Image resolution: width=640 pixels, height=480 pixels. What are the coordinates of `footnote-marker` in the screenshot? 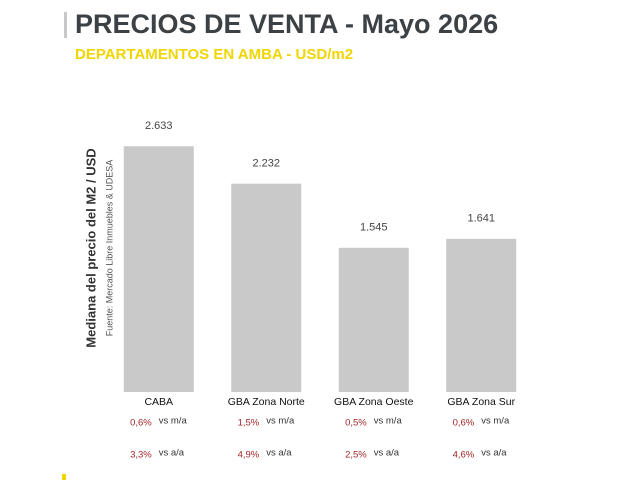 It's located at (64, 477).